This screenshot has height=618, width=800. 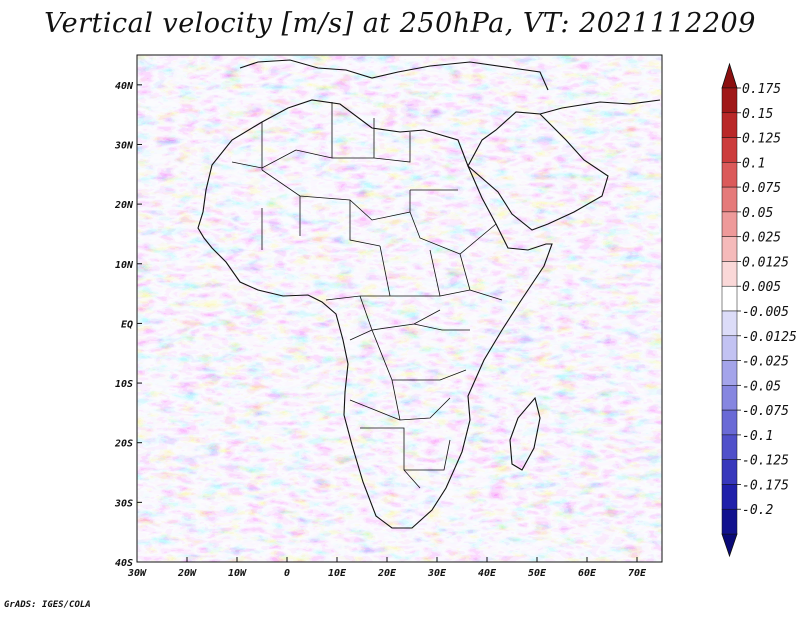 I want to click on lon-tick-label: 40E, so click(x=487, y=573).